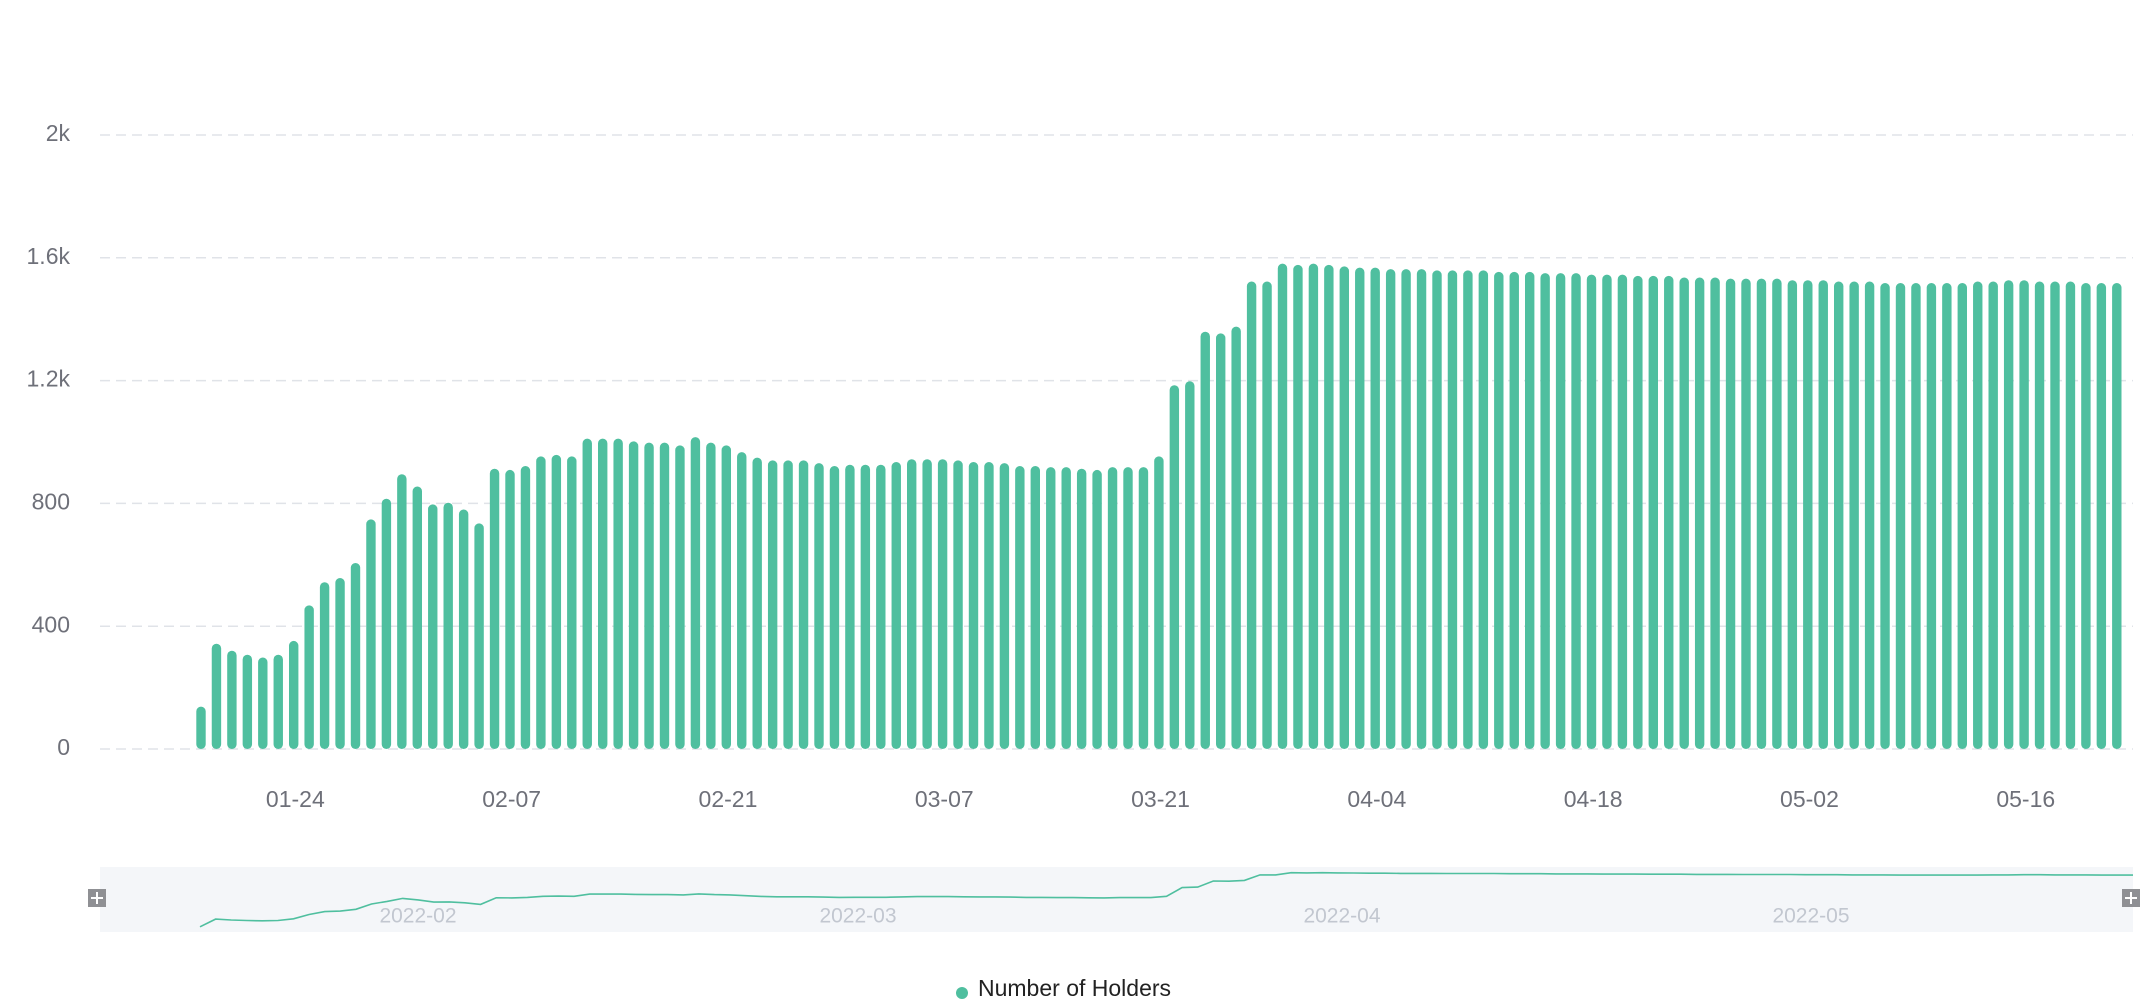 The height and width of the screenshot is (1000, 2144). What do you see at coordinates (1810, 916) in the screenshot?
I see `slider-label: 2022-05` at bounding box center [1810, 916].